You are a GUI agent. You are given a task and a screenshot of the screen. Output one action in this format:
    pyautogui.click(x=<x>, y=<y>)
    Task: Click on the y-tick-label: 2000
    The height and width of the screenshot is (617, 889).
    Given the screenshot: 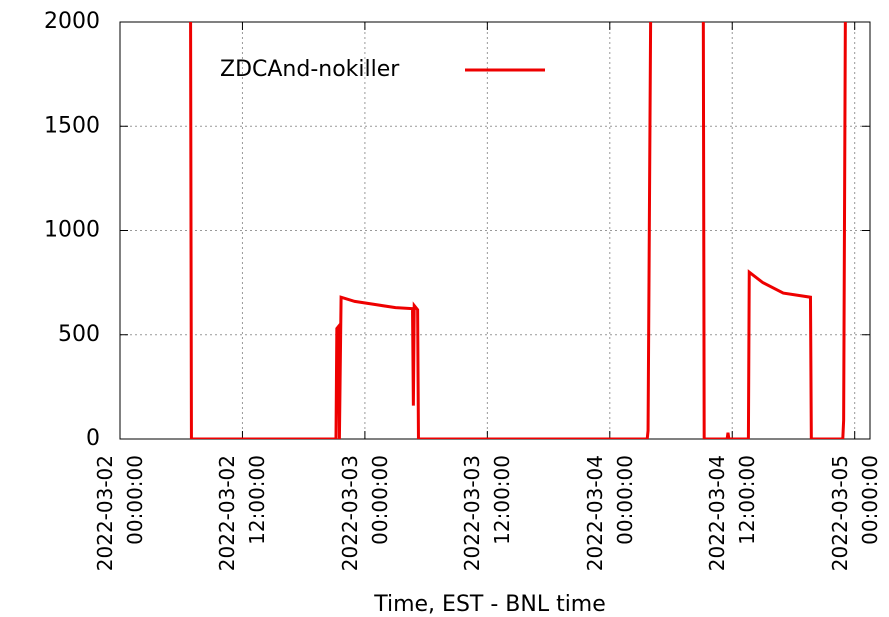 What is the action you would take?
    pyautogui.click(x=72, y=21)
    